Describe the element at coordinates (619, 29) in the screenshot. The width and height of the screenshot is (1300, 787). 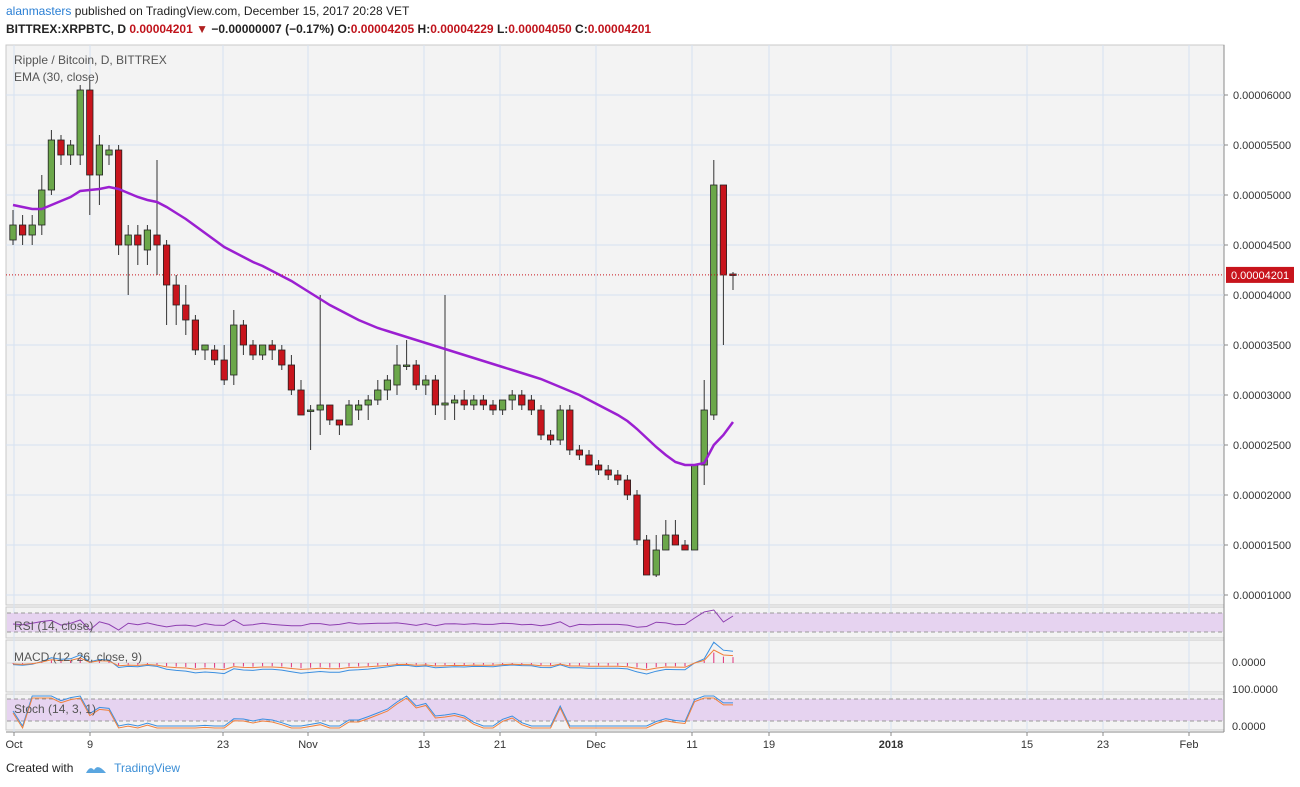
I see `close-value: 0.00004201` at that location.